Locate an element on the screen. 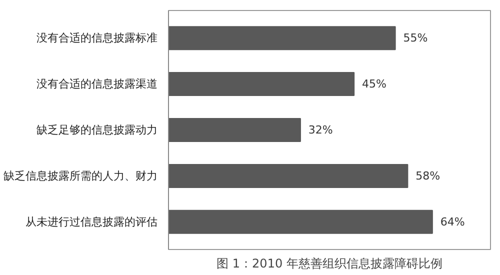 The image size is (500, 275). y-tick-label: 从未进行过信息披露的评估 is located at coordinates (92, 221).